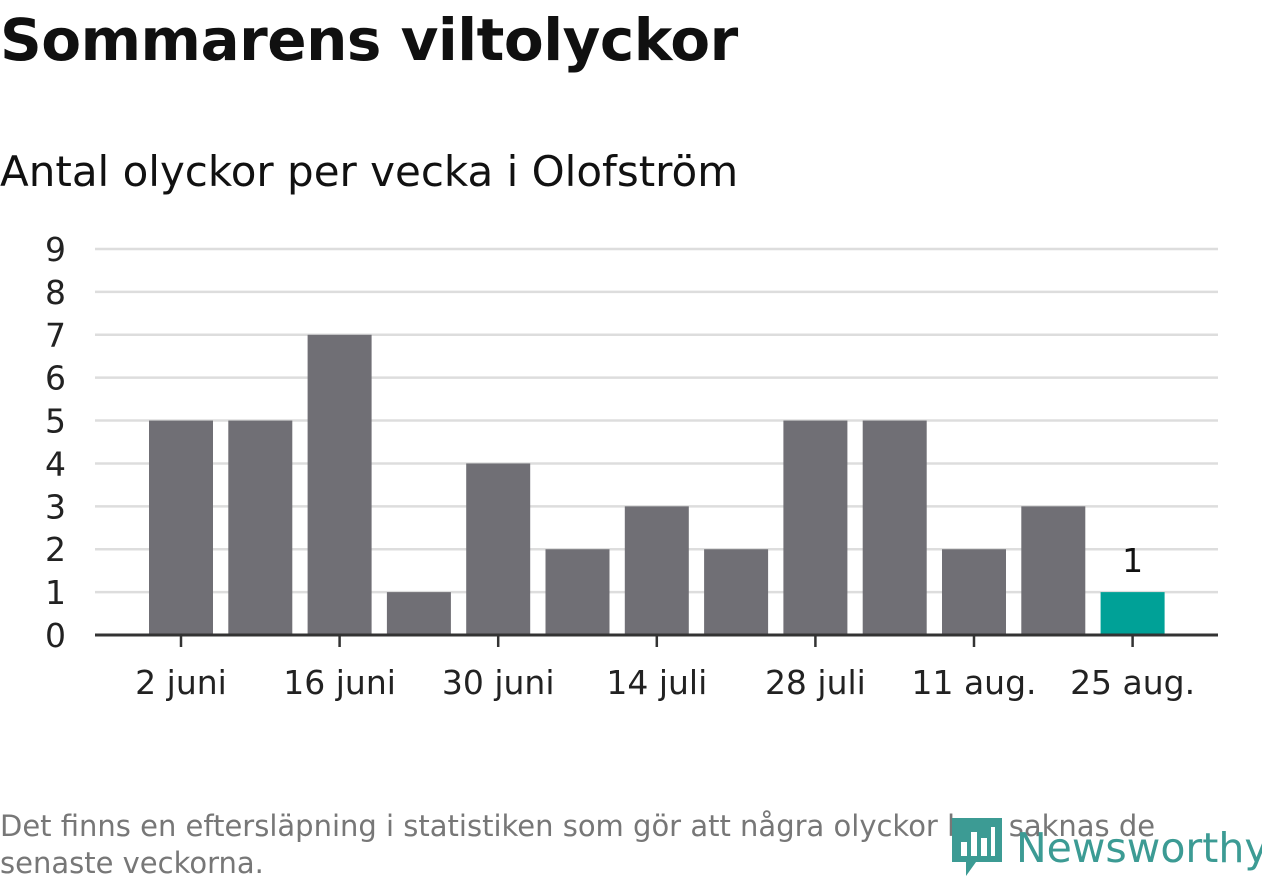  I want to click on x-axis, so click(656, 640).